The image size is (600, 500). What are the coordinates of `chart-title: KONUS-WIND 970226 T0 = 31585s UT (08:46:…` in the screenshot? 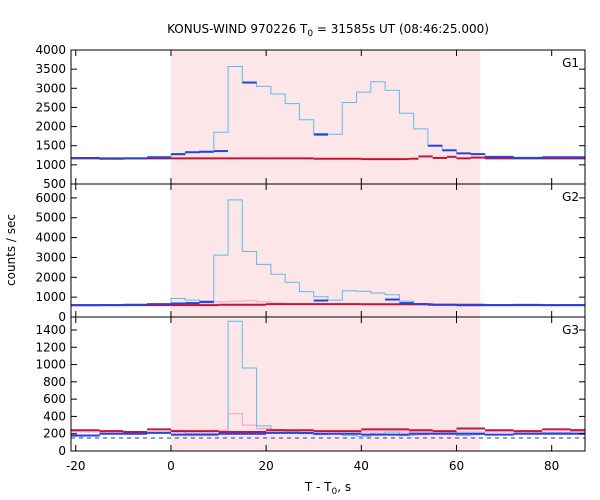 It's located at (328, 30).